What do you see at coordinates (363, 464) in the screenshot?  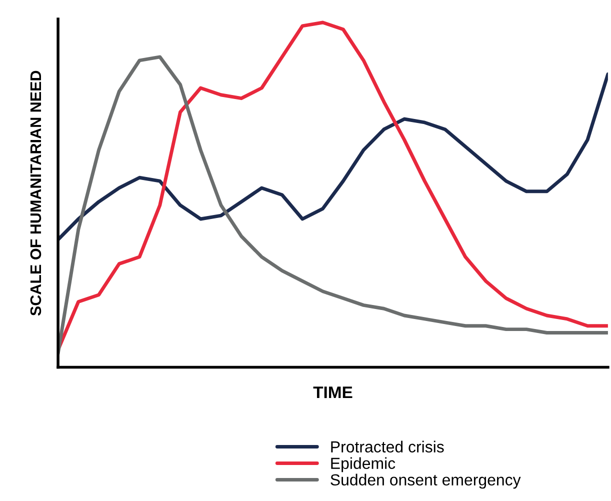 I see `legend-label: Epidemic` at bounding box center [363, 464].